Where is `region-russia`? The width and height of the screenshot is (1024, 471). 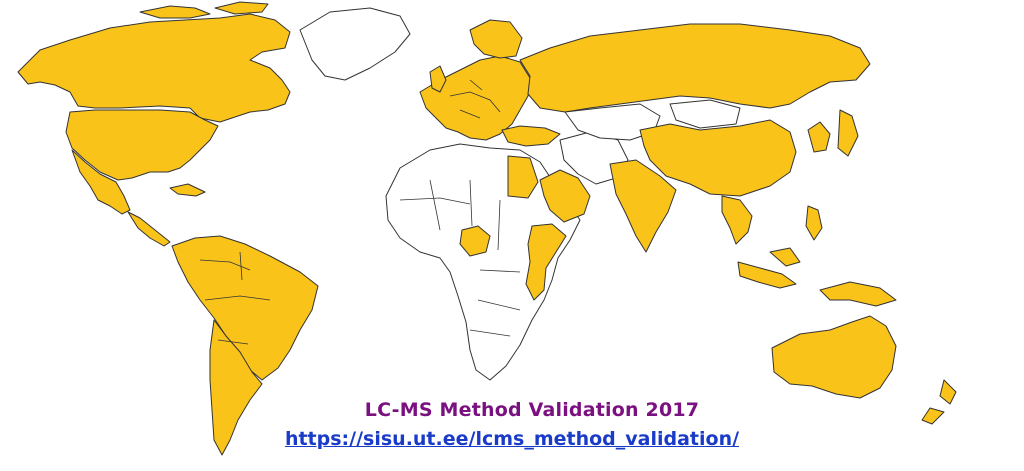
region-russia is located at coordinates (695, 68).